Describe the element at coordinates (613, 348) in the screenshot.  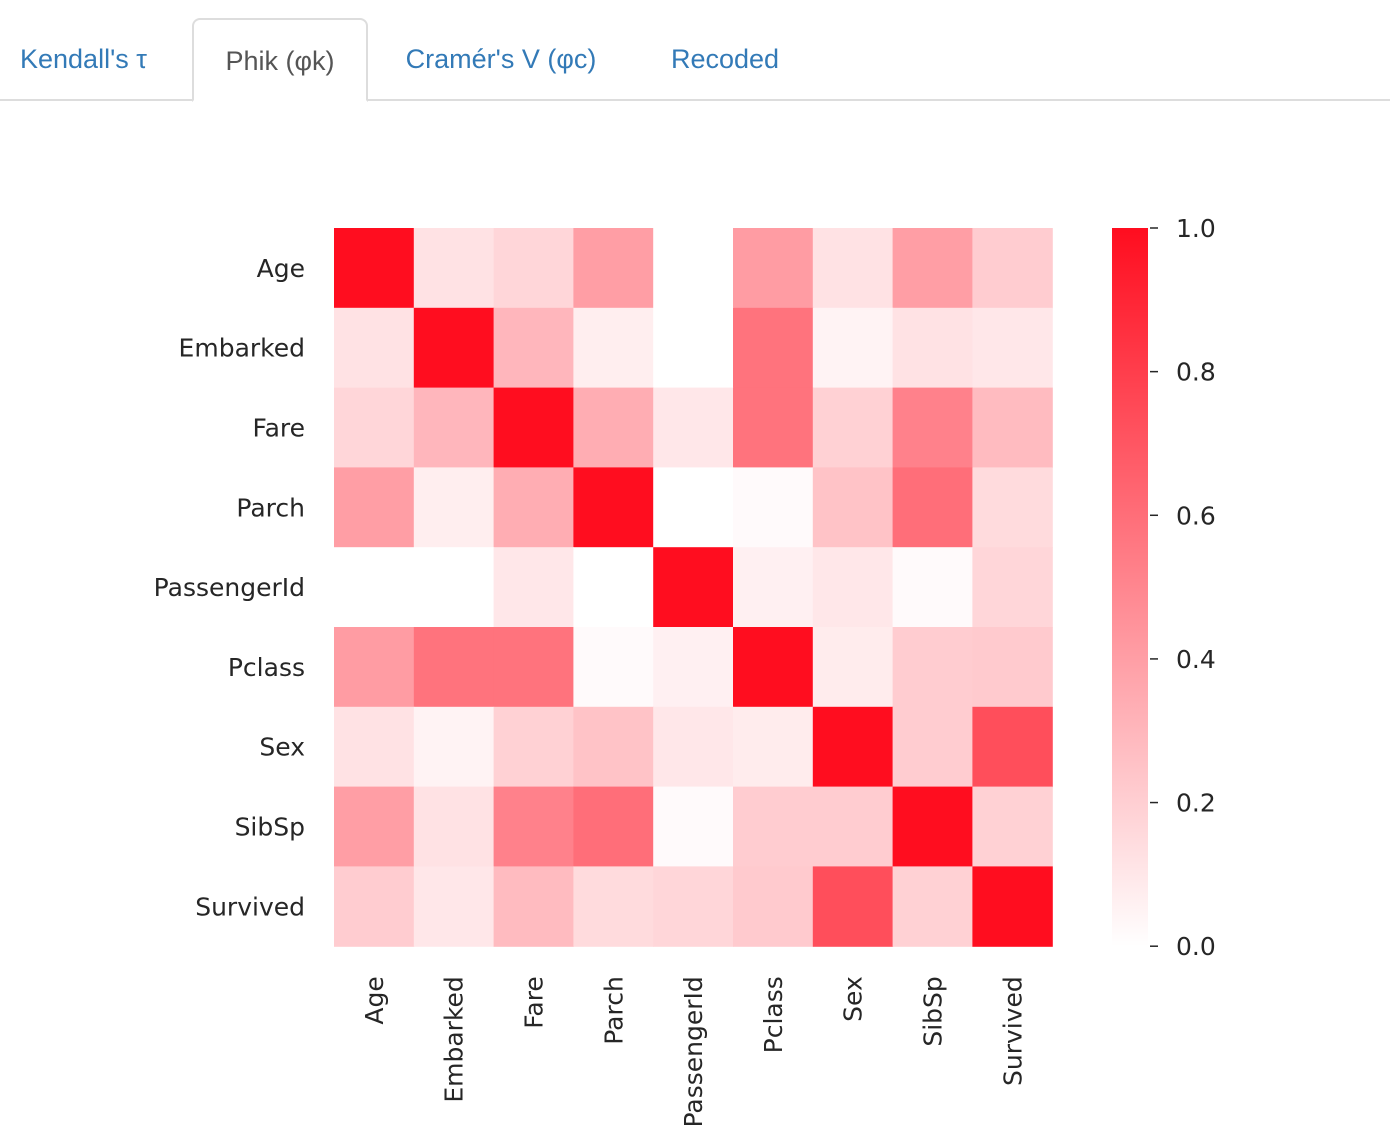
I see `heatmap-cell-embarked-parch` at that location.